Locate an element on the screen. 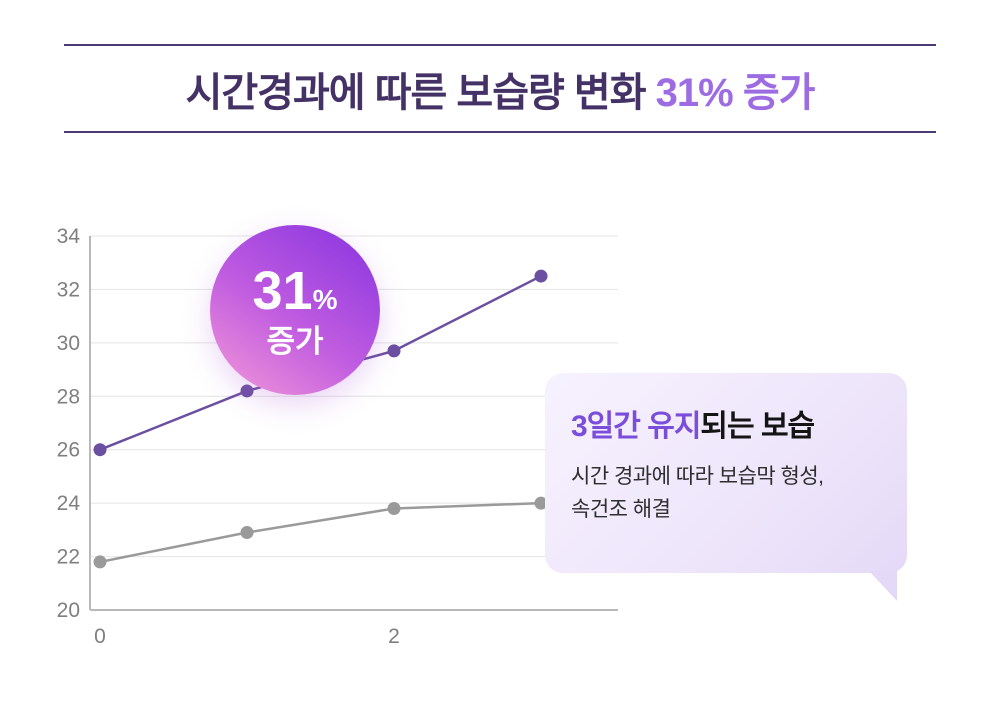 This screenshot has width=1000, height=705. title-highlight-text: 31% 증가 is located at coordinates (735, 93).